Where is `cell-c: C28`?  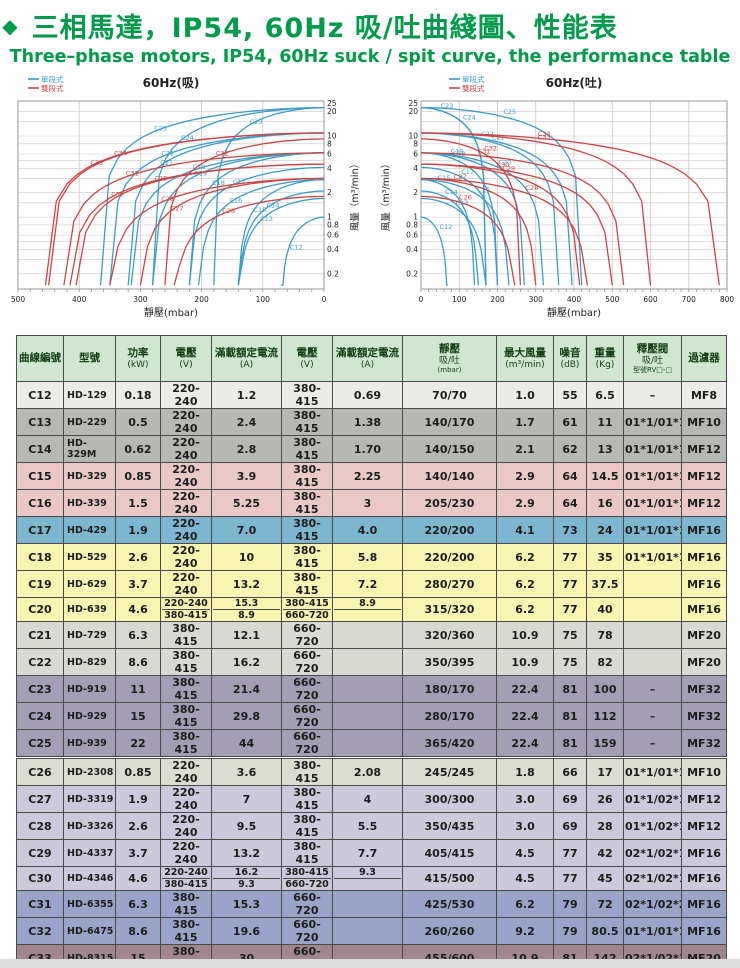
cell-c: C28 is located at coordinates (40, 826).